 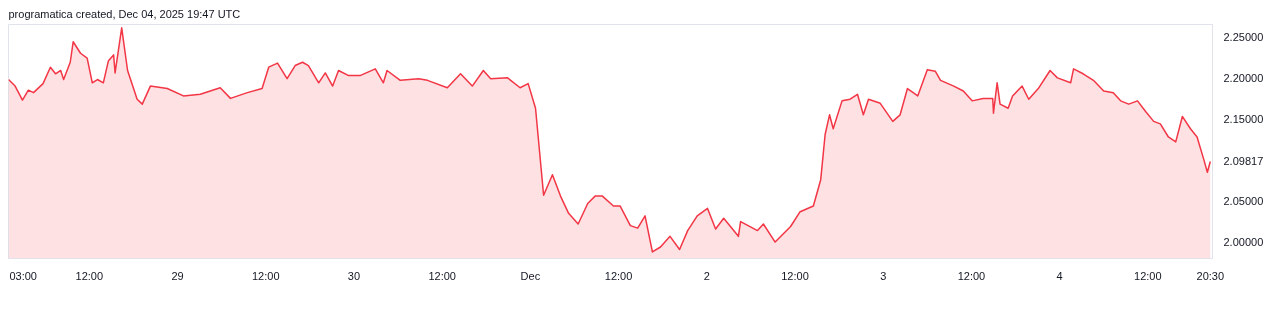 I want to click on y-tick-label: 2.25000, so click(x=1243, y=36).